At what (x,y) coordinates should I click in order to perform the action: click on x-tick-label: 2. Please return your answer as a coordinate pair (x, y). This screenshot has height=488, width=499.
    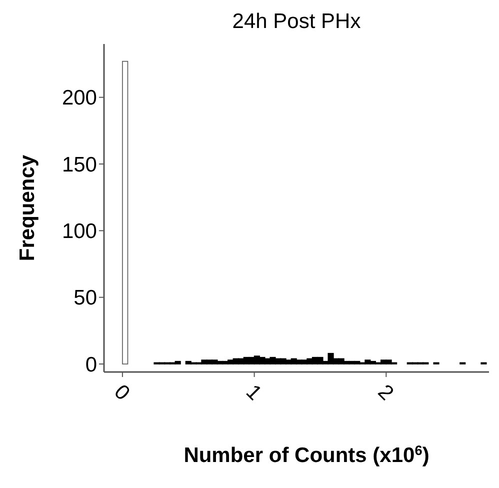
    Looking at the image, I should click on (385, 392).